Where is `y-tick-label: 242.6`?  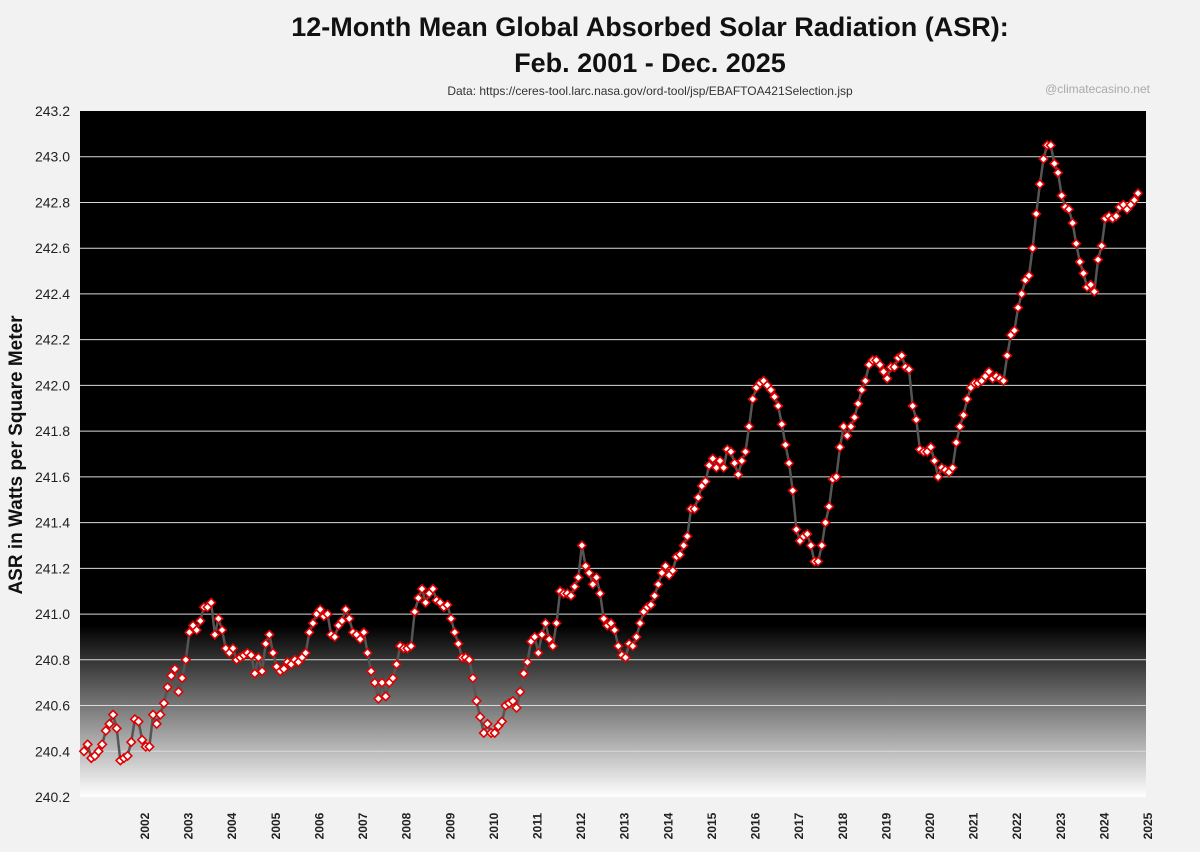
y-tick-label: 242.6 is located at coordinates (52, 248).